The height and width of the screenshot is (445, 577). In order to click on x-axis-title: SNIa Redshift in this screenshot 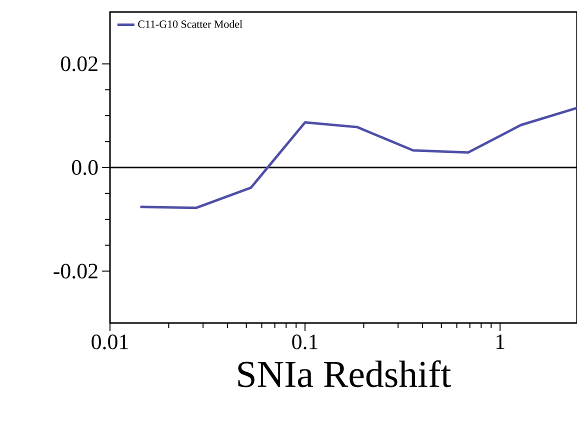, I will do `click(345, 374)`.